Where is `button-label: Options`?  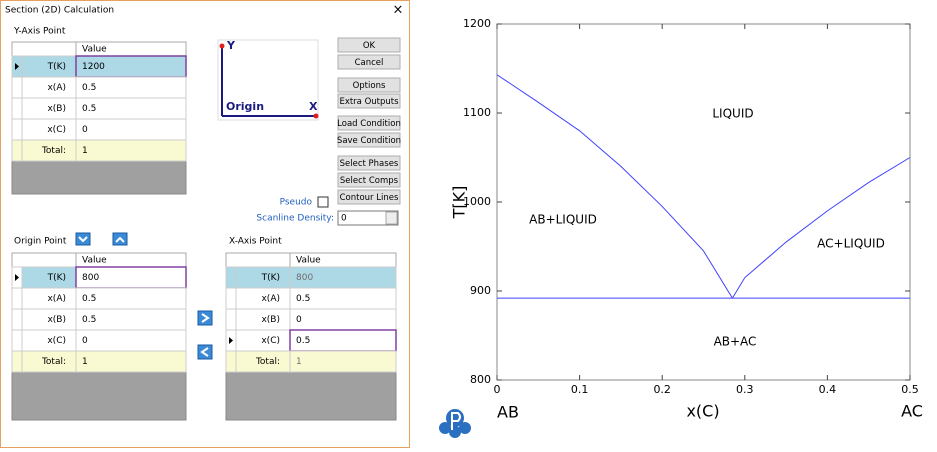 button-label: Options is located at coordinates (369, 86).